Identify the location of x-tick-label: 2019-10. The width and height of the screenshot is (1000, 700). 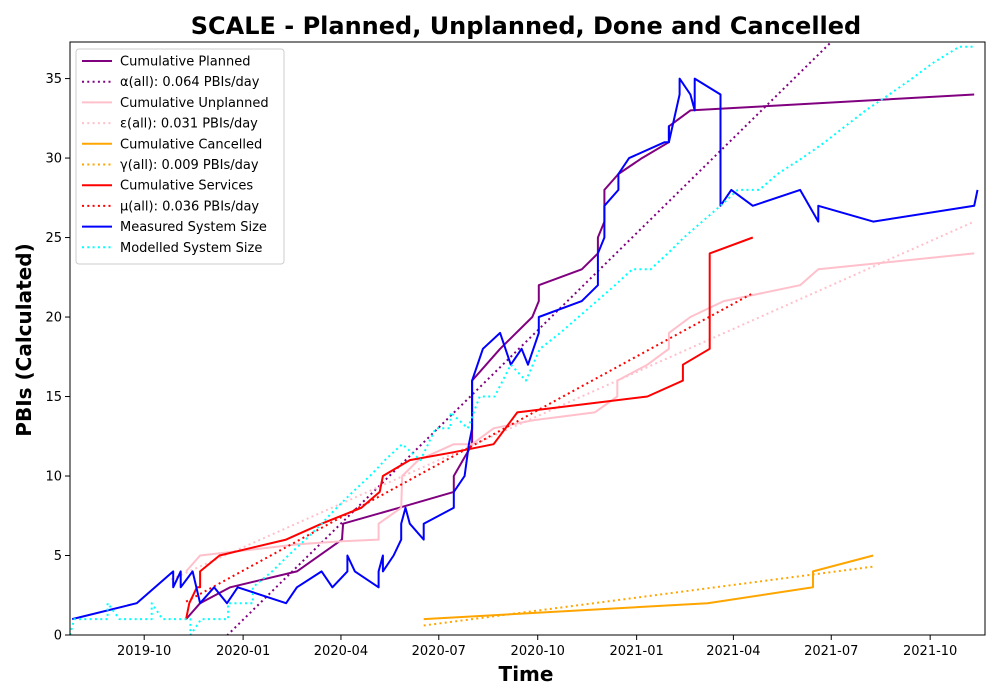
(144, 651).